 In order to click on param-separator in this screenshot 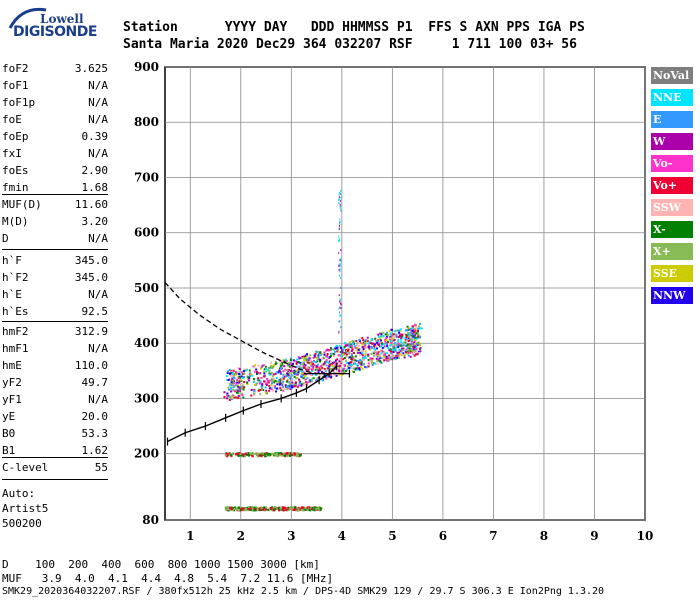, I will do `click(55, 249)`.